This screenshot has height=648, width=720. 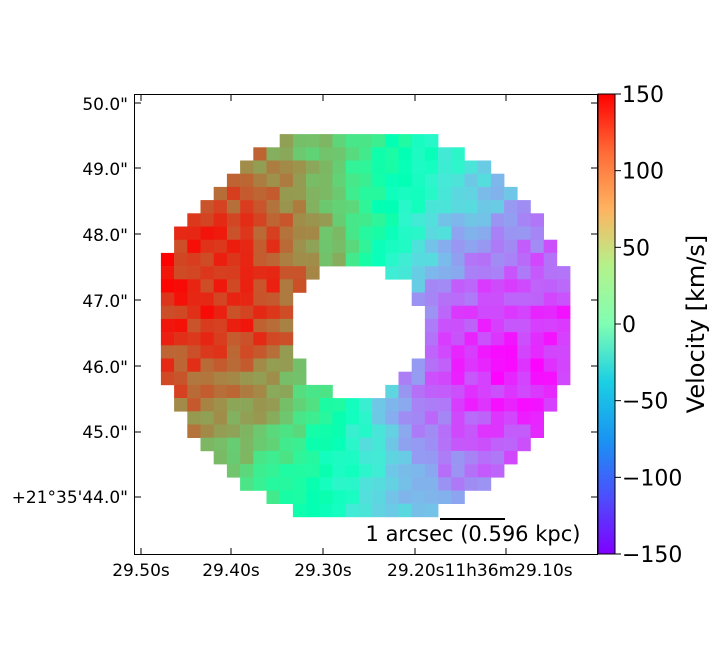 I want to click on colorbar-tick-label: 100, so click(x=643, y=172).